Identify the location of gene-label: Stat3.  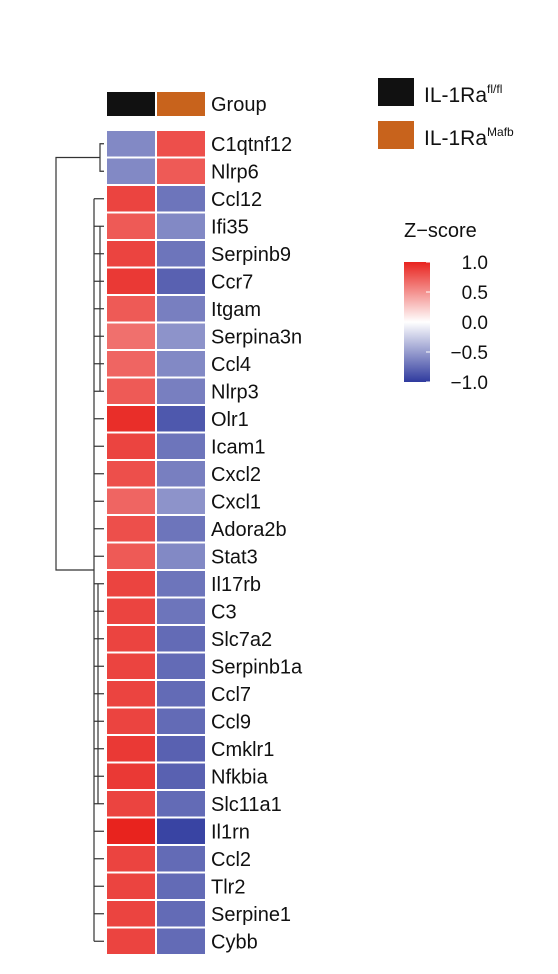
(234, 557).